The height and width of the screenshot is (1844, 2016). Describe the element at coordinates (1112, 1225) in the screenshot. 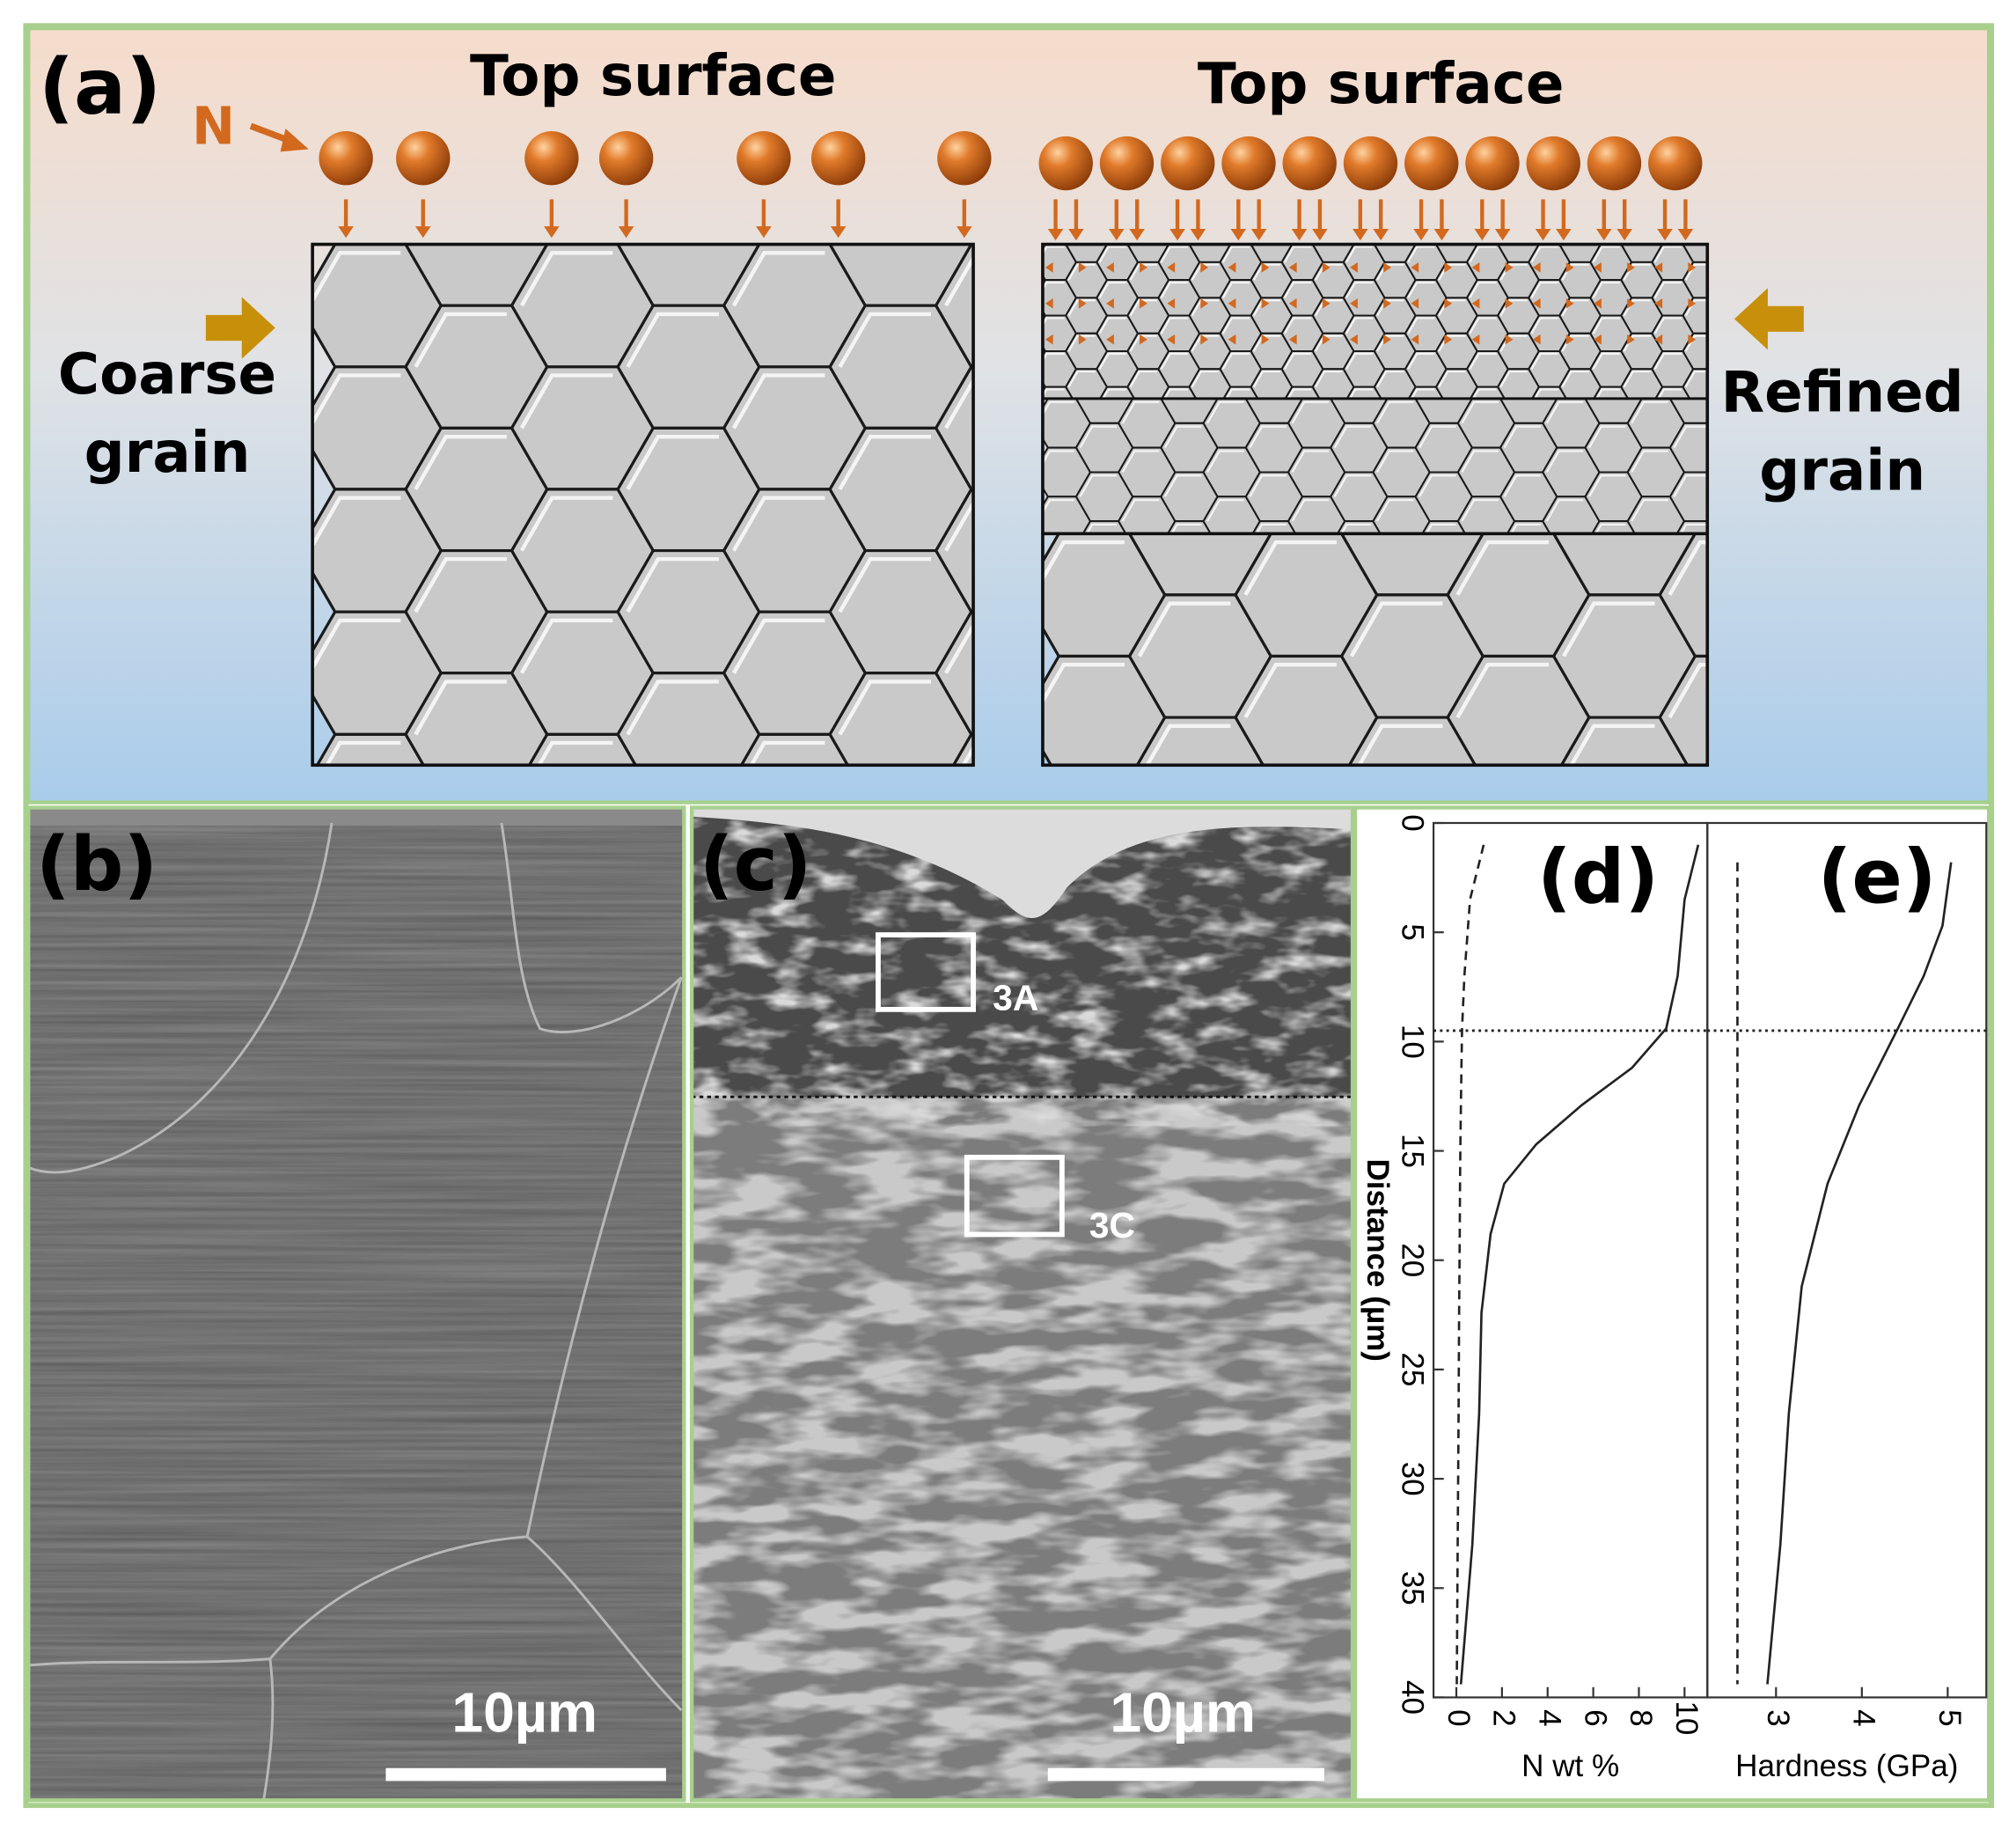

I see `region-label: 3C` at that location.